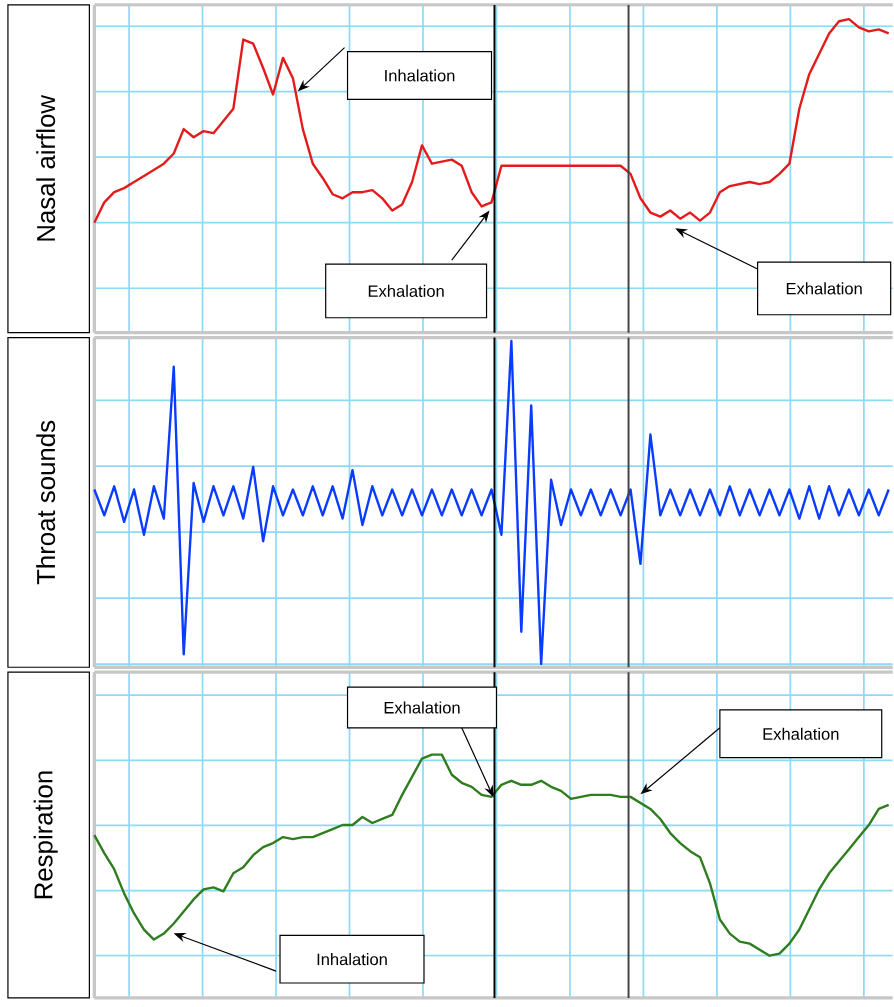 Image resolution: width=894 pixels, height=1007 pixels. Describe the element at coordinates (45, 167) in the screenshot. I see `y-axis-title: Nasal airflow` at that location.